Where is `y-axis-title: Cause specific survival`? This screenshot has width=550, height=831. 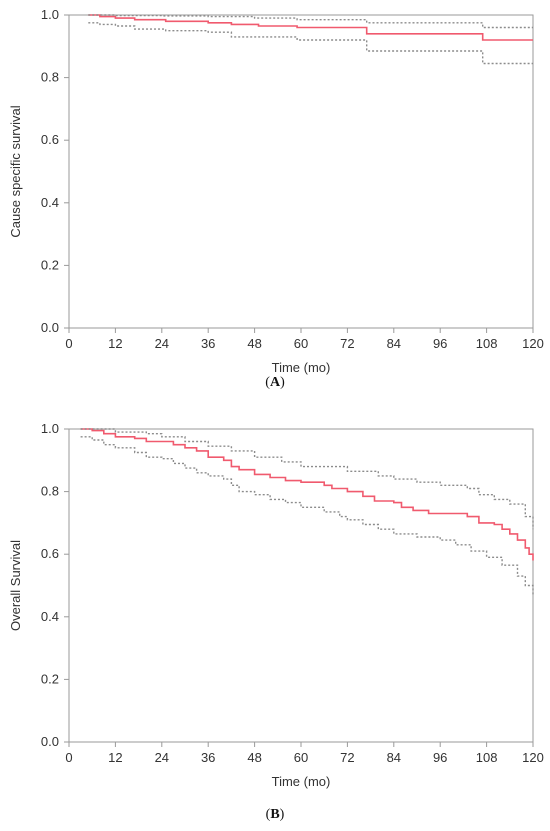 y-axis-title: Cause specific survival is located at coordinates (15, 171).